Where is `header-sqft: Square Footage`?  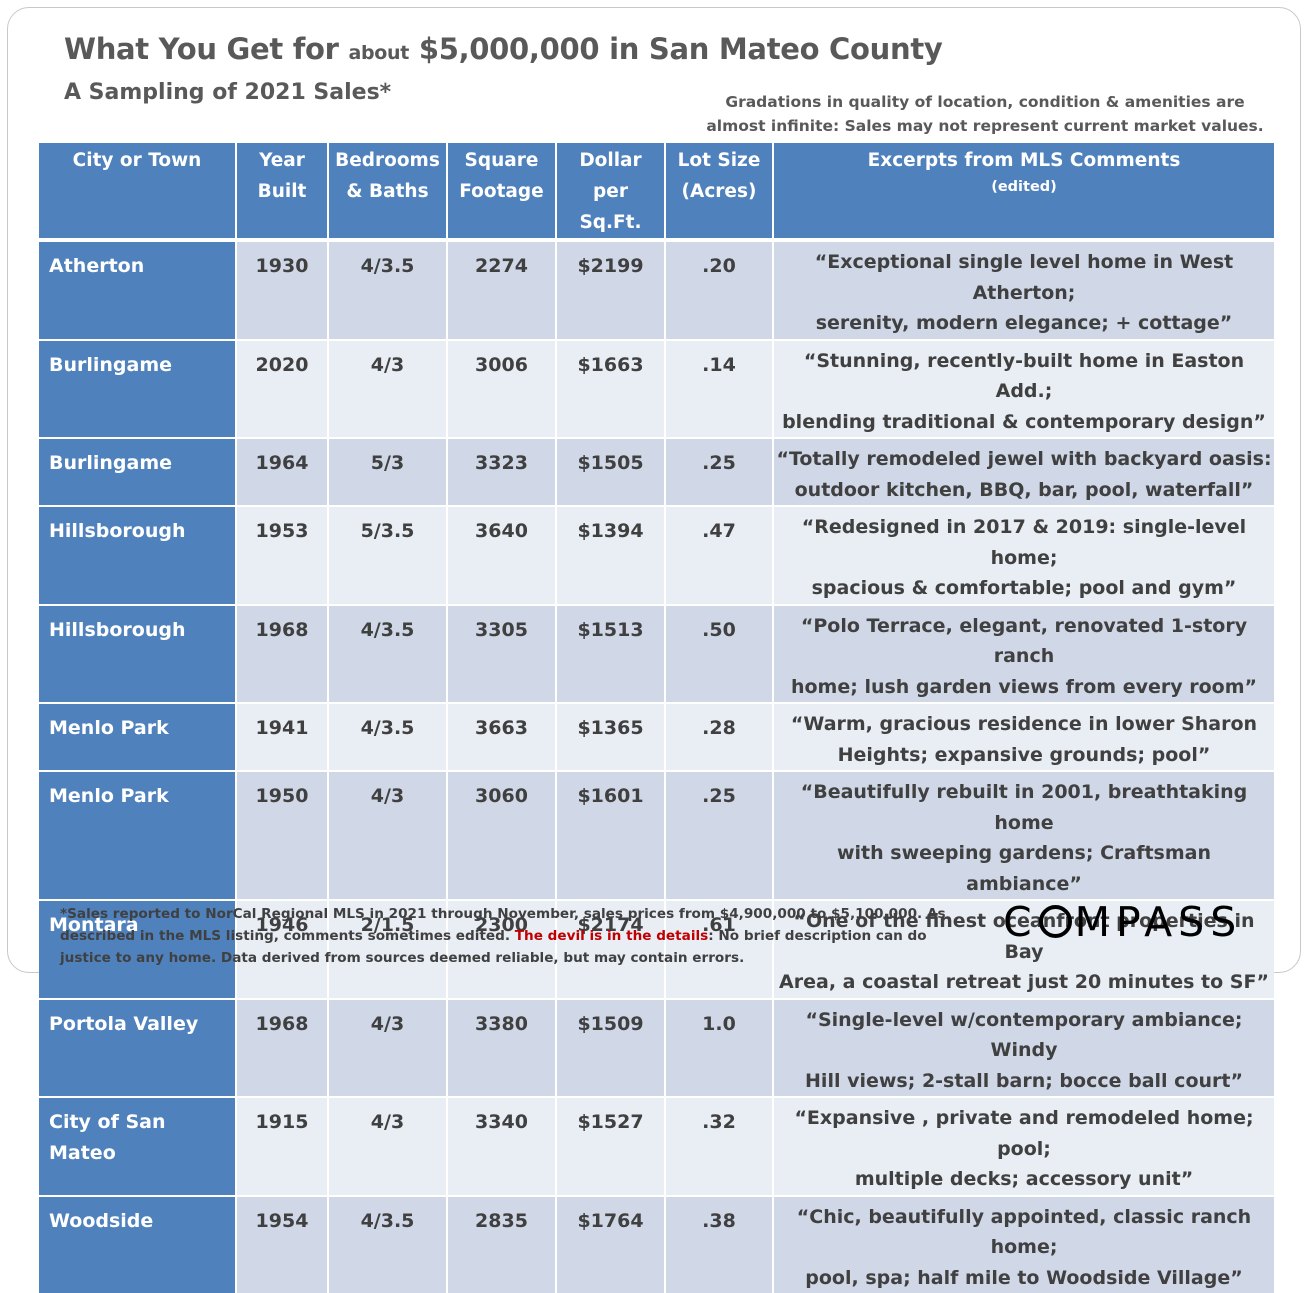 header-sqft: Square Footage is located at coordinates (501, 191).